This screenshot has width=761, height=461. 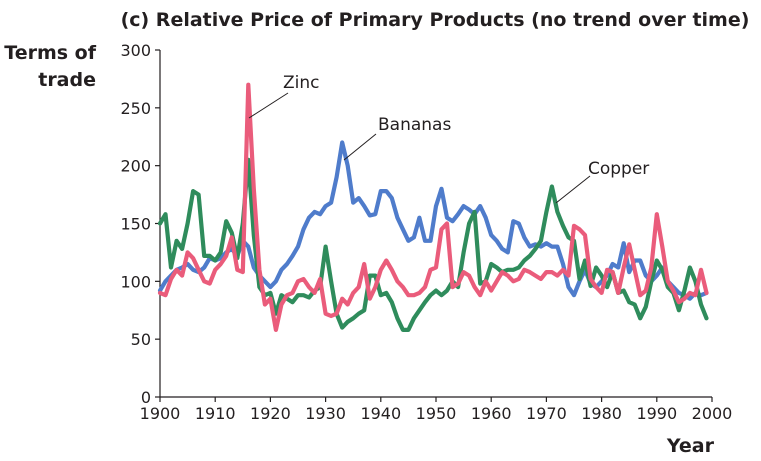 I want to click on y-tick-label: 0, so click(x=146, y=397).